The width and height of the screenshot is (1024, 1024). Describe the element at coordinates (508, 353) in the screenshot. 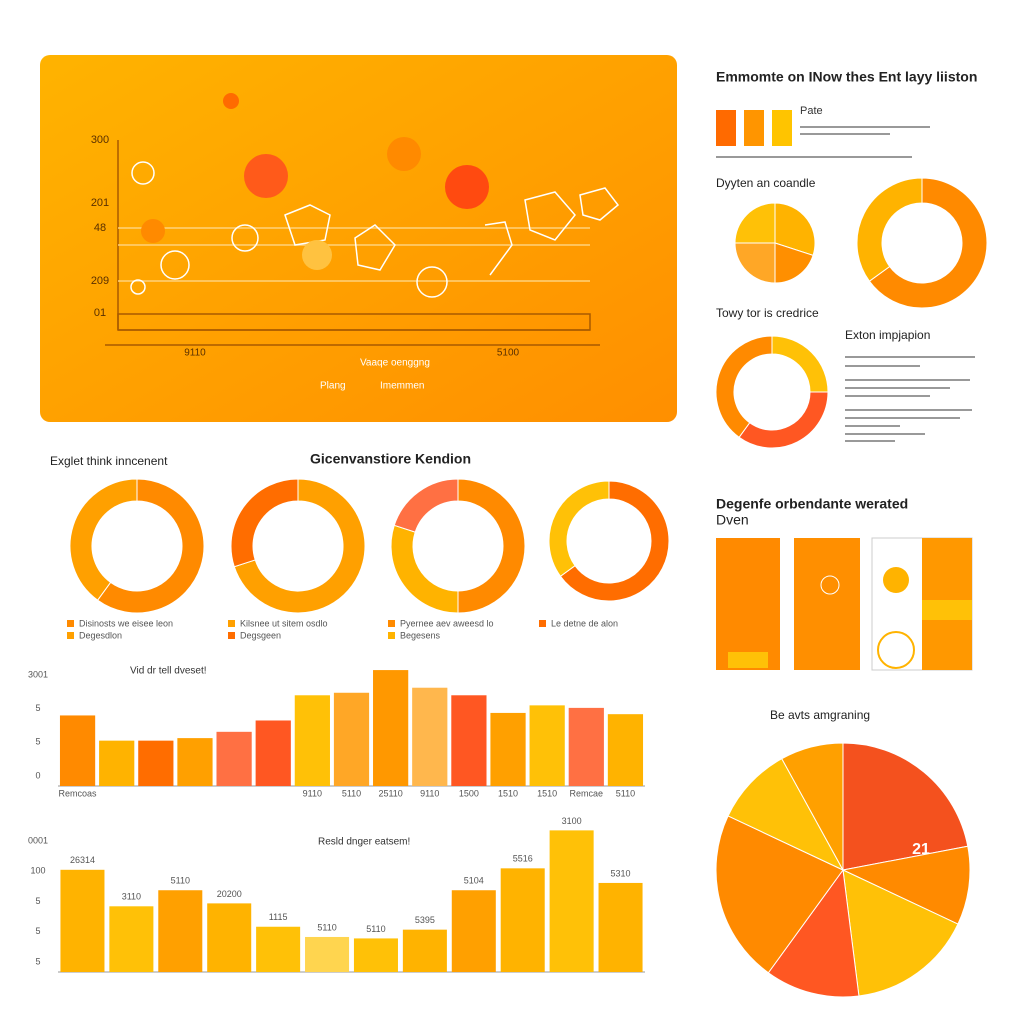

I see `hero-x-label: 5100` at that location.